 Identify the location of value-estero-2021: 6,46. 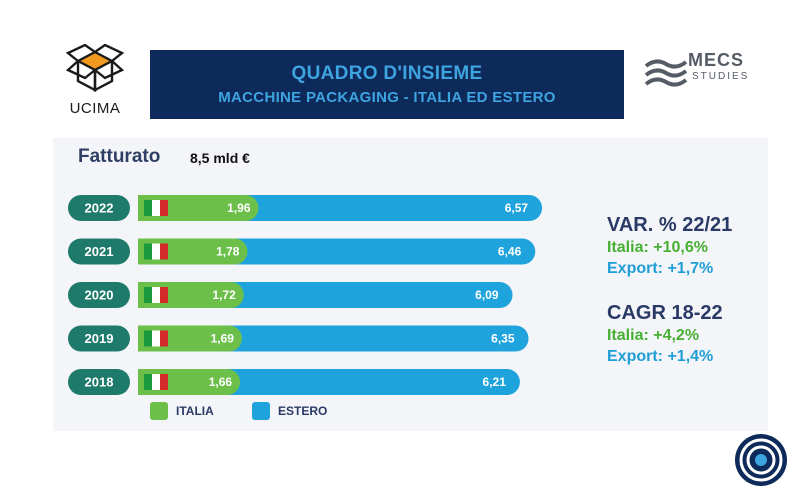
(510, 252).